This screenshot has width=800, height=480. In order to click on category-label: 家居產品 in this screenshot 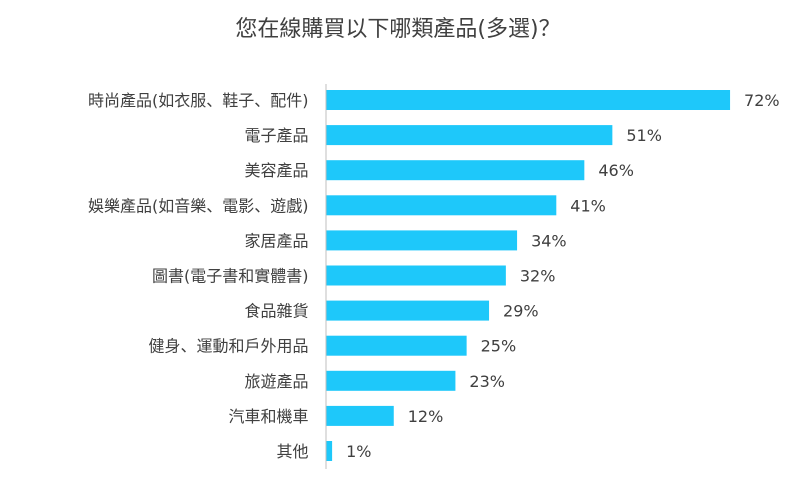, I will do `click(276, 240)`.